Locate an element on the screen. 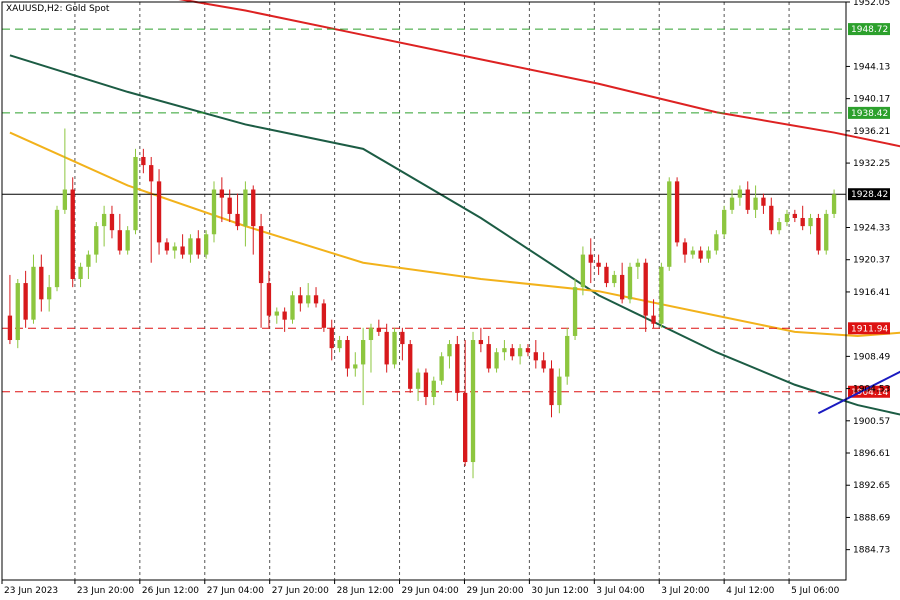  x-tick-label: 27 Jun 20:00 is located at coordinates (300, 591).